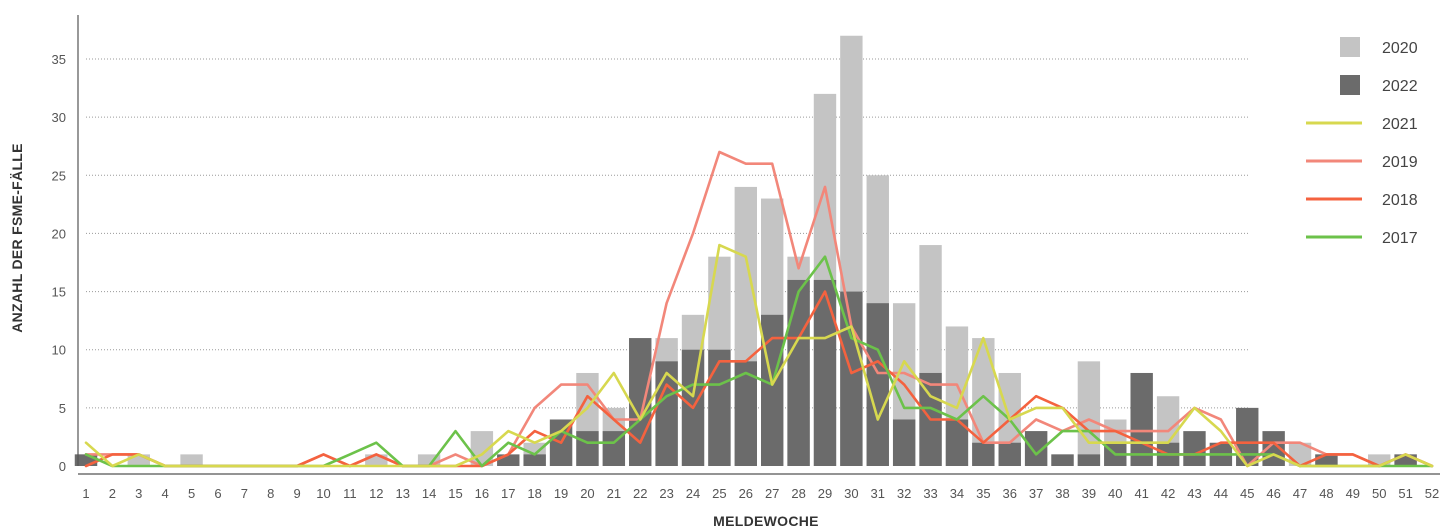  I want to click on bar-2022-w41, so click(1141, 419).